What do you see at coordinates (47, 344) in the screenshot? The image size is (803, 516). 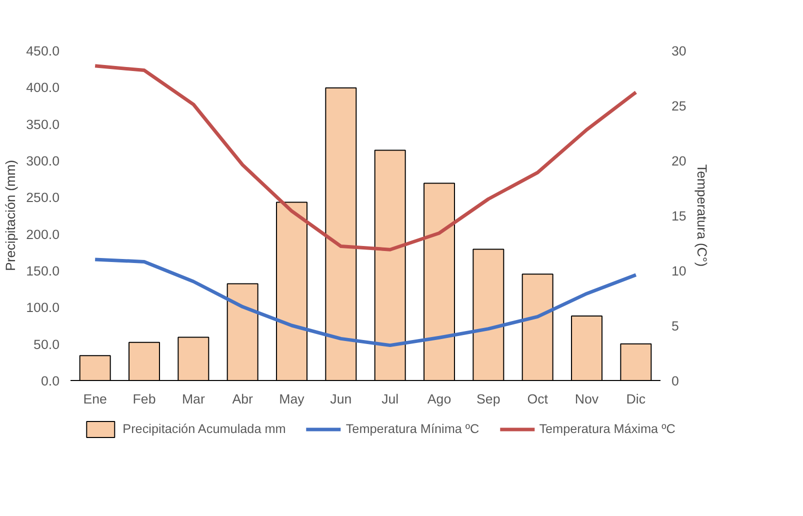 I see `y-tick-label: 50.0` at bounding box center [47, 344].